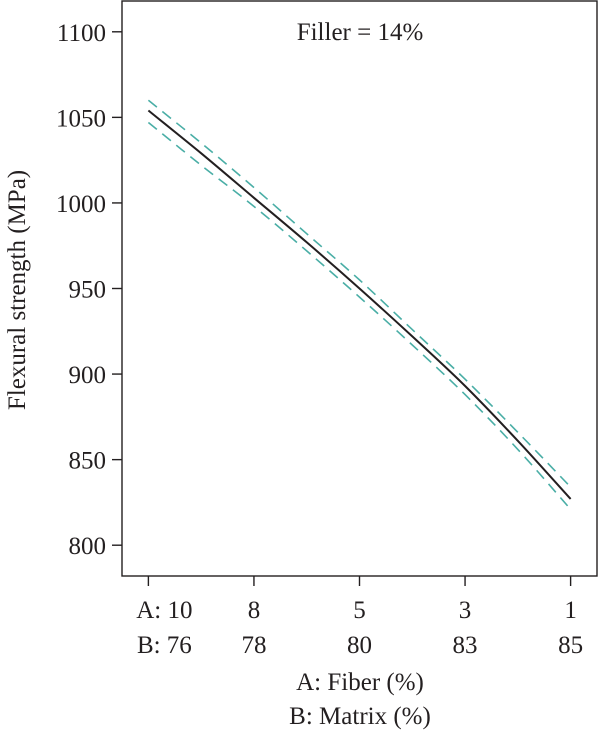  What do you see at coordinates (359, 610) in the screenshot?
I see `x-tick-label-fiber: 5` at bounding box center [359, 610].